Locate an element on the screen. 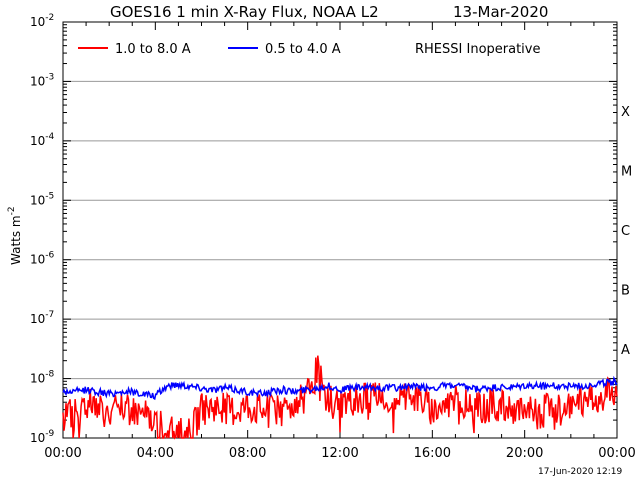 This screenshot has height=480, width=640. footer-timestamp: 17-Jun-2020 12:19 is located at coordinates (580, 472).